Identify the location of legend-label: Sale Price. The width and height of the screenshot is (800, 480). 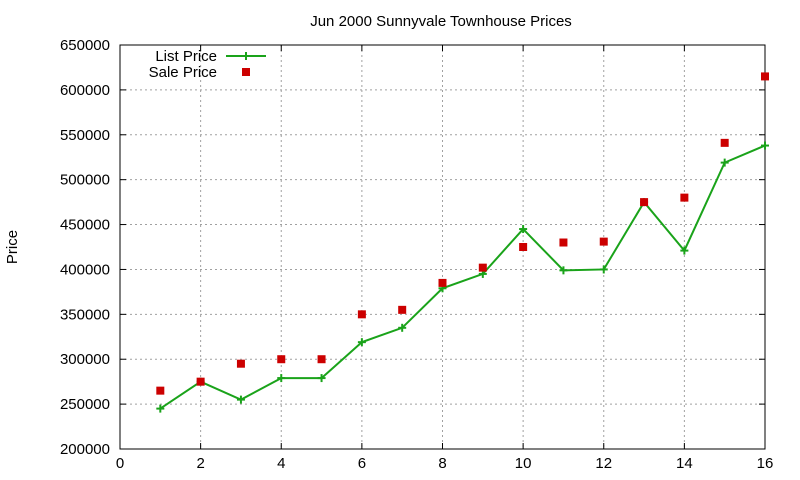
(183, 72).